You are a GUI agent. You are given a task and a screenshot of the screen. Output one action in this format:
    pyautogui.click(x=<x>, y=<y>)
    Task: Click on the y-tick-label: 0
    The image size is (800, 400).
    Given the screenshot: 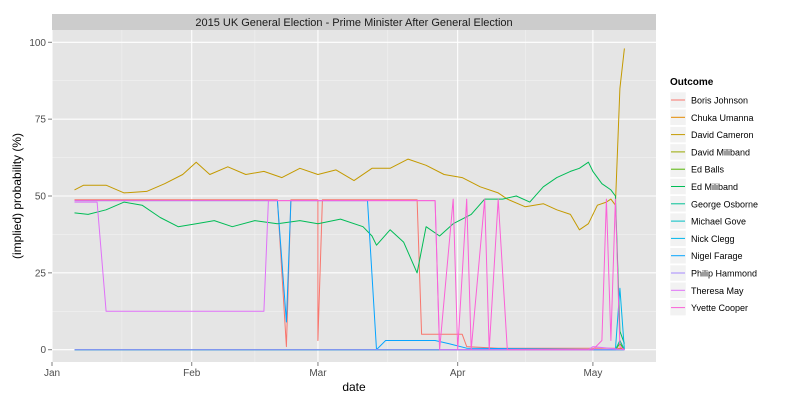 What is the action you would take?
    pyautogui.click(x=43, y=350)
    